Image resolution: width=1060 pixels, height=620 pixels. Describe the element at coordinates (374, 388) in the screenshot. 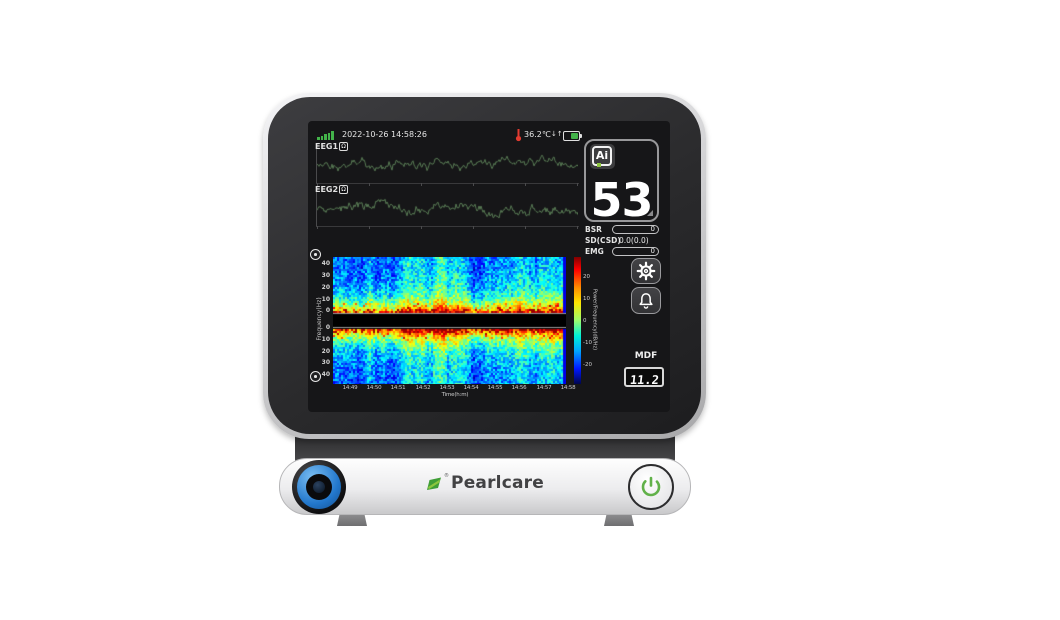

I see `x-tick: 14:50` at that location.